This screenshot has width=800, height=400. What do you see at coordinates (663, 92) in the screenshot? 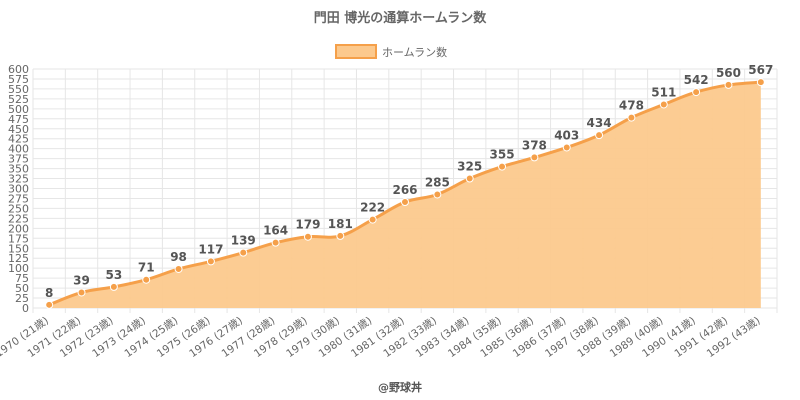
I see `data-label: 511` at bounding box center [663, 92].